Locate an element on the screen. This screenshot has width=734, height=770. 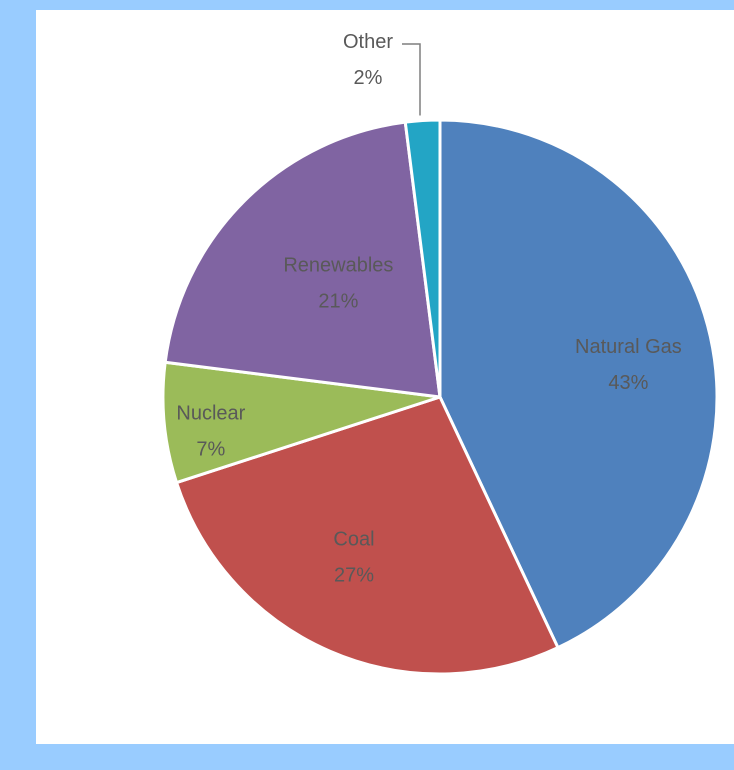
pie-slice-nuclear is located at coordinates (301, 422).